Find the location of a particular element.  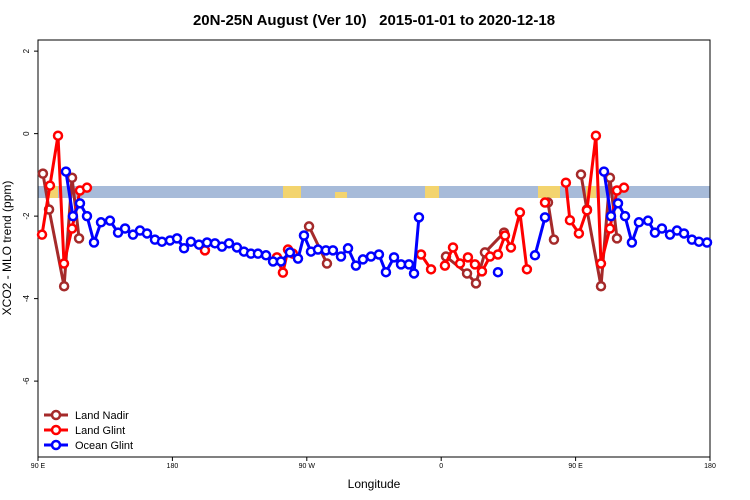

y-tick-label: 2 is located at coordinates (26, 50).